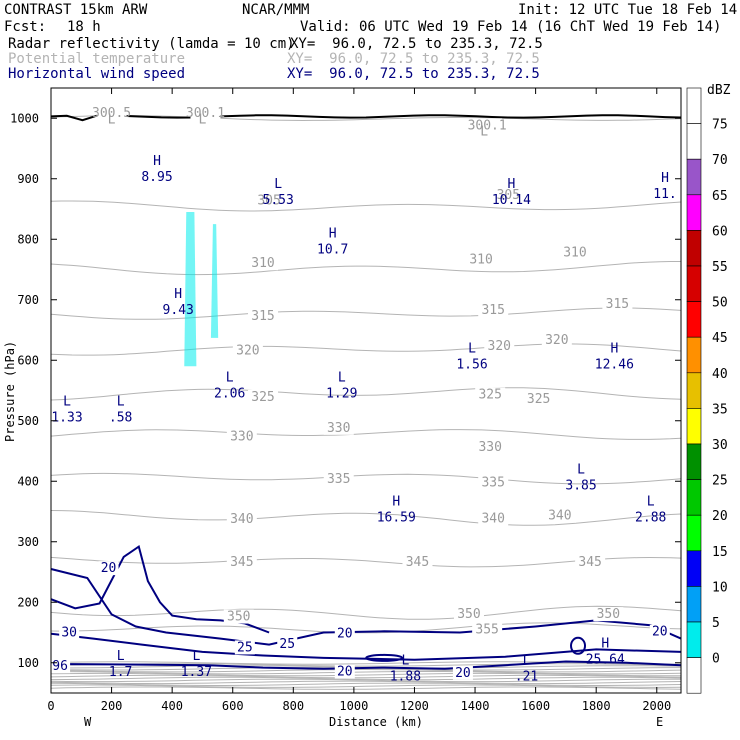 The image size is (740, 740). Describe the element at coordinates (28, 481) in the screenshot. I see `y-tick-label-3: 400` at that location.